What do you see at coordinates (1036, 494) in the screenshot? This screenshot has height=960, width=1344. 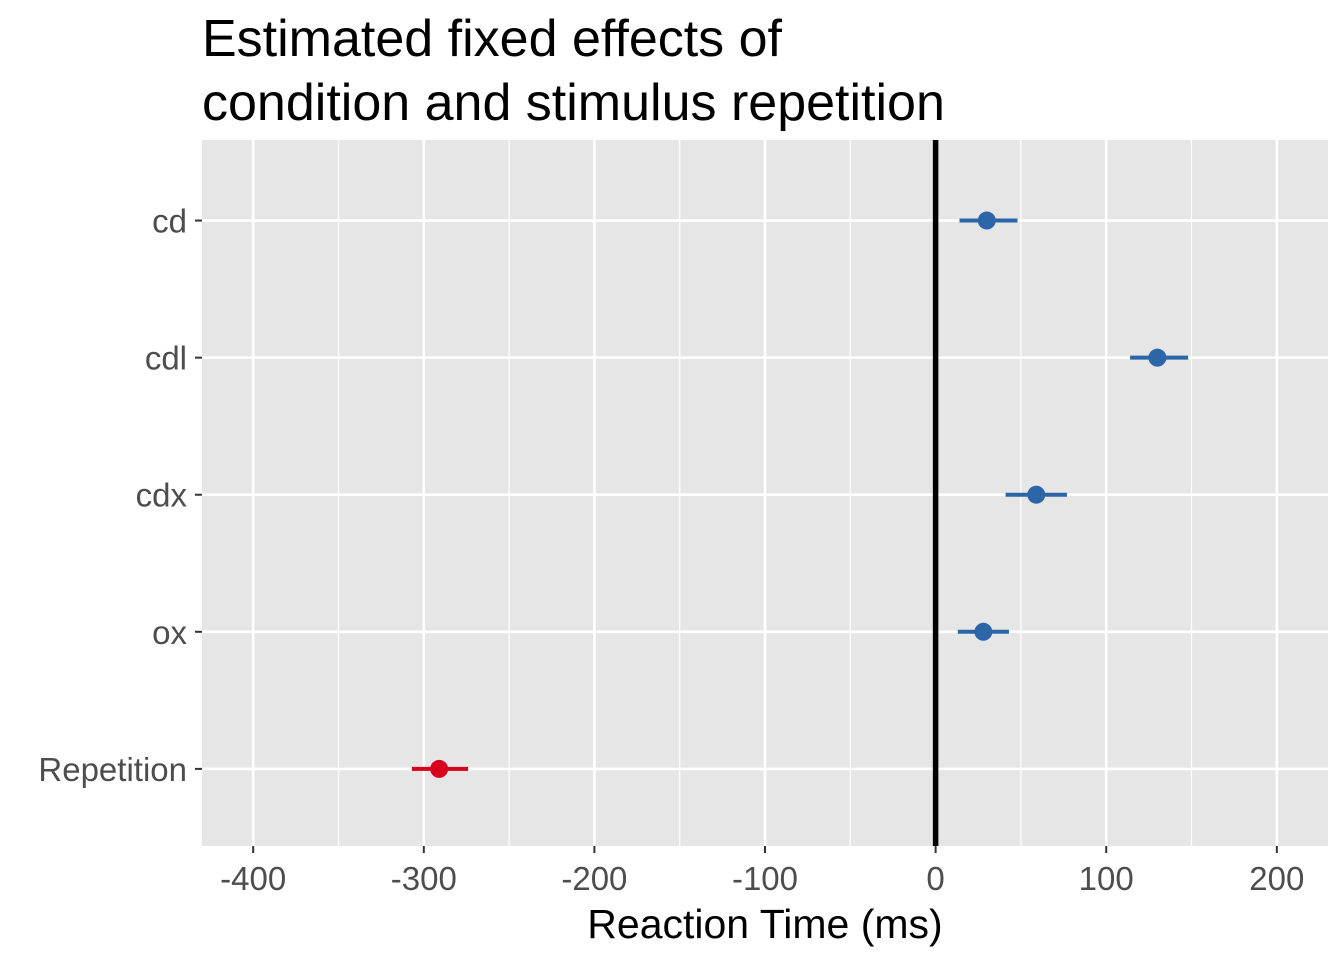 I see `point-cdx` at bounding box center [1036, 494].